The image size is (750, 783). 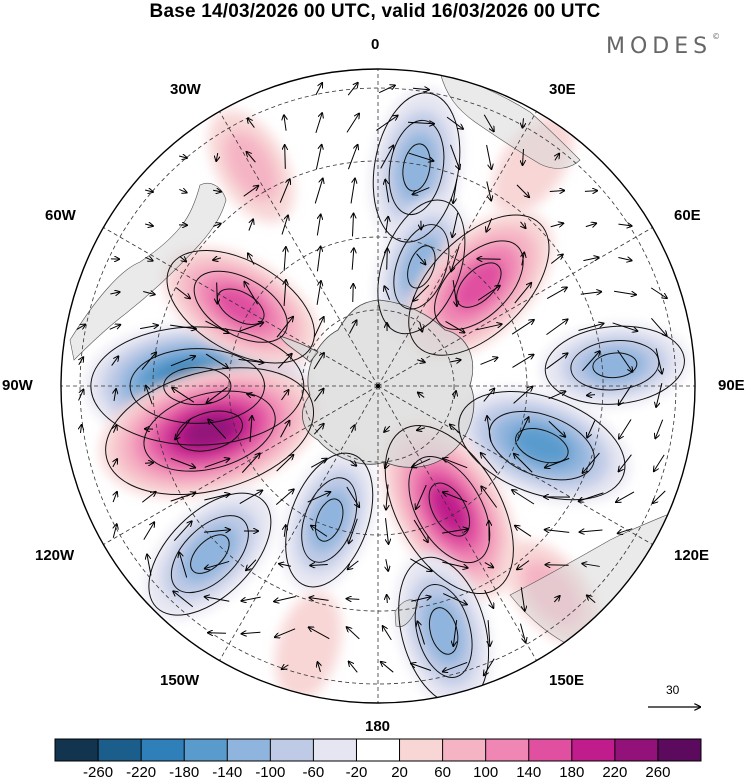 I want to click on colorbar-frame, so click(x=378, y=750).